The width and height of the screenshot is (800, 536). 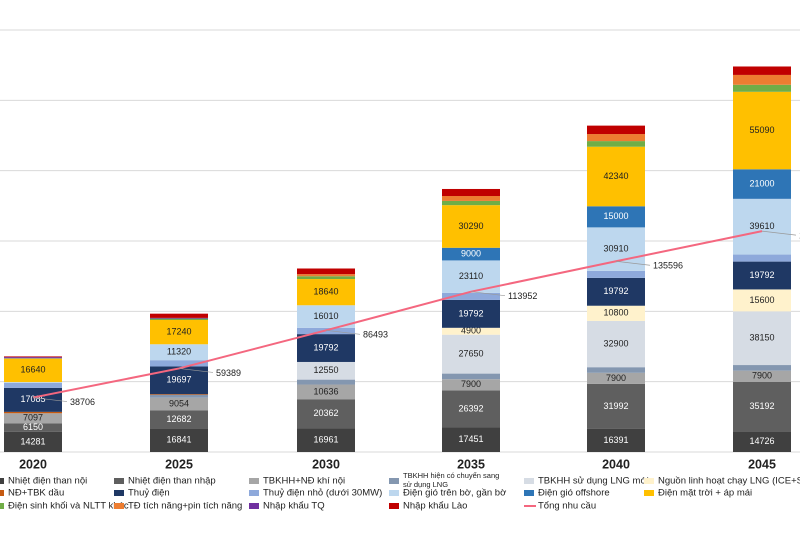 I want to click on data-label: 7097, so click(x=33, y=418).